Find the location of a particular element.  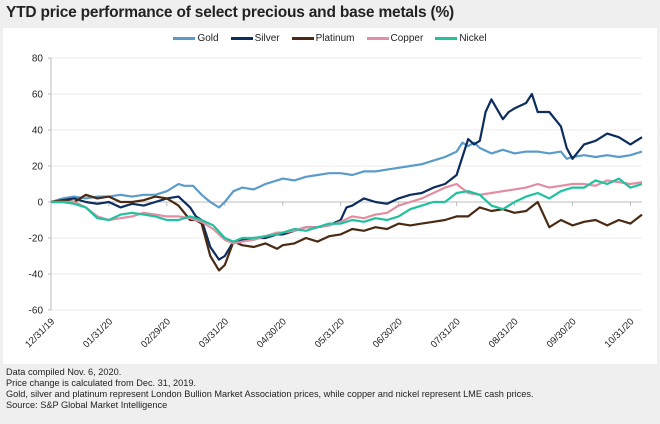

y-tick-label: 0 is located at coordinates (40, 203).